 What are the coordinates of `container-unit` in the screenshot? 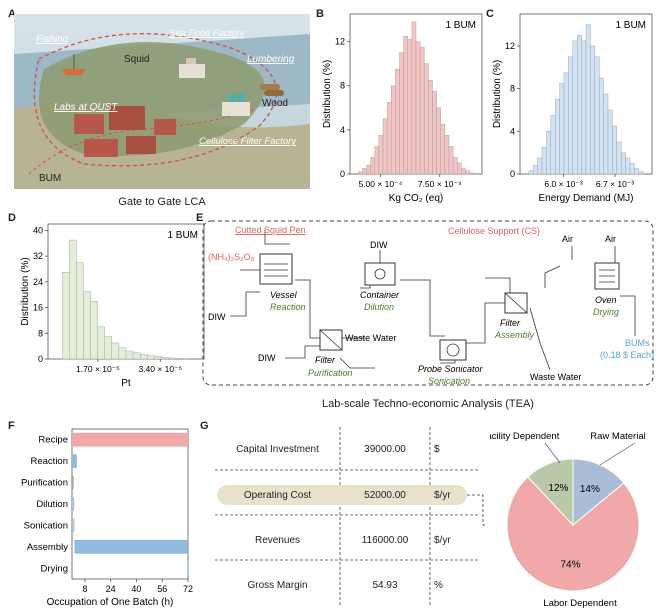 It's located at (380, 274).